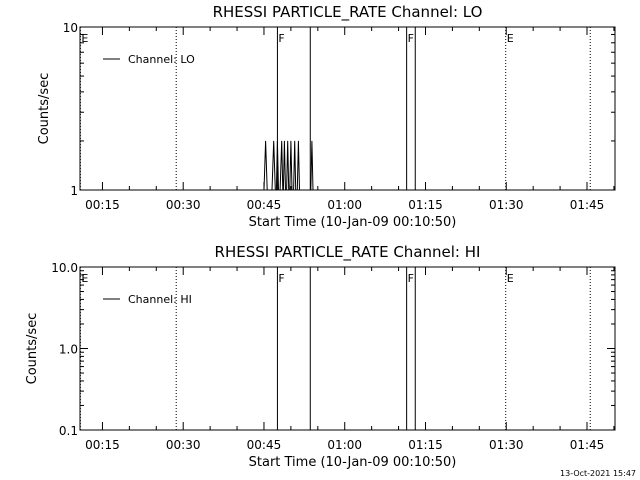 This screenshot has width=640, height=480. Describe the element at coordinates (74, 191) in the screenshot. I see `y-tick-label: 1` at that location.